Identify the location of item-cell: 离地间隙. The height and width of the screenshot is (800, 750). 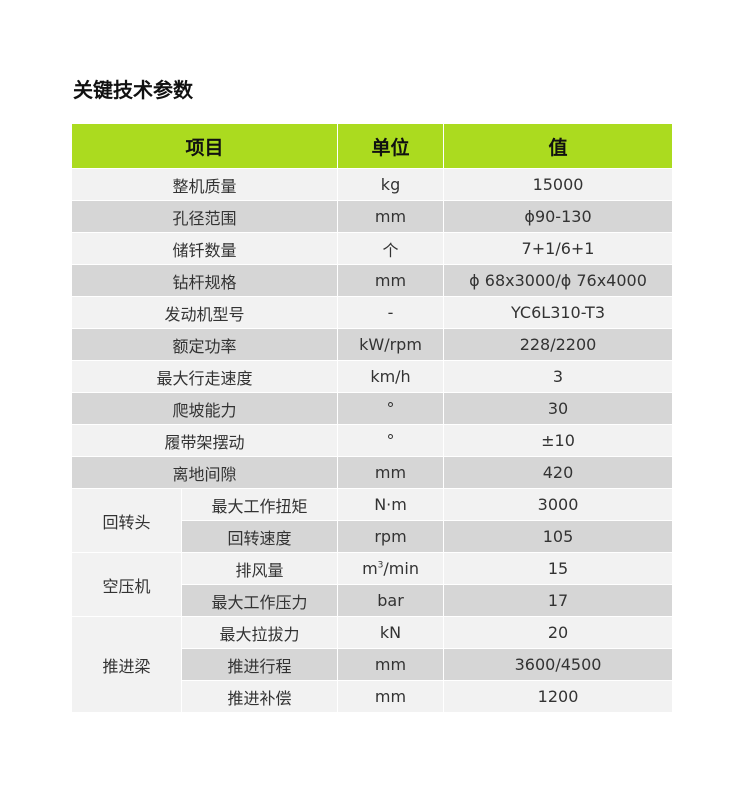
(204, 472).